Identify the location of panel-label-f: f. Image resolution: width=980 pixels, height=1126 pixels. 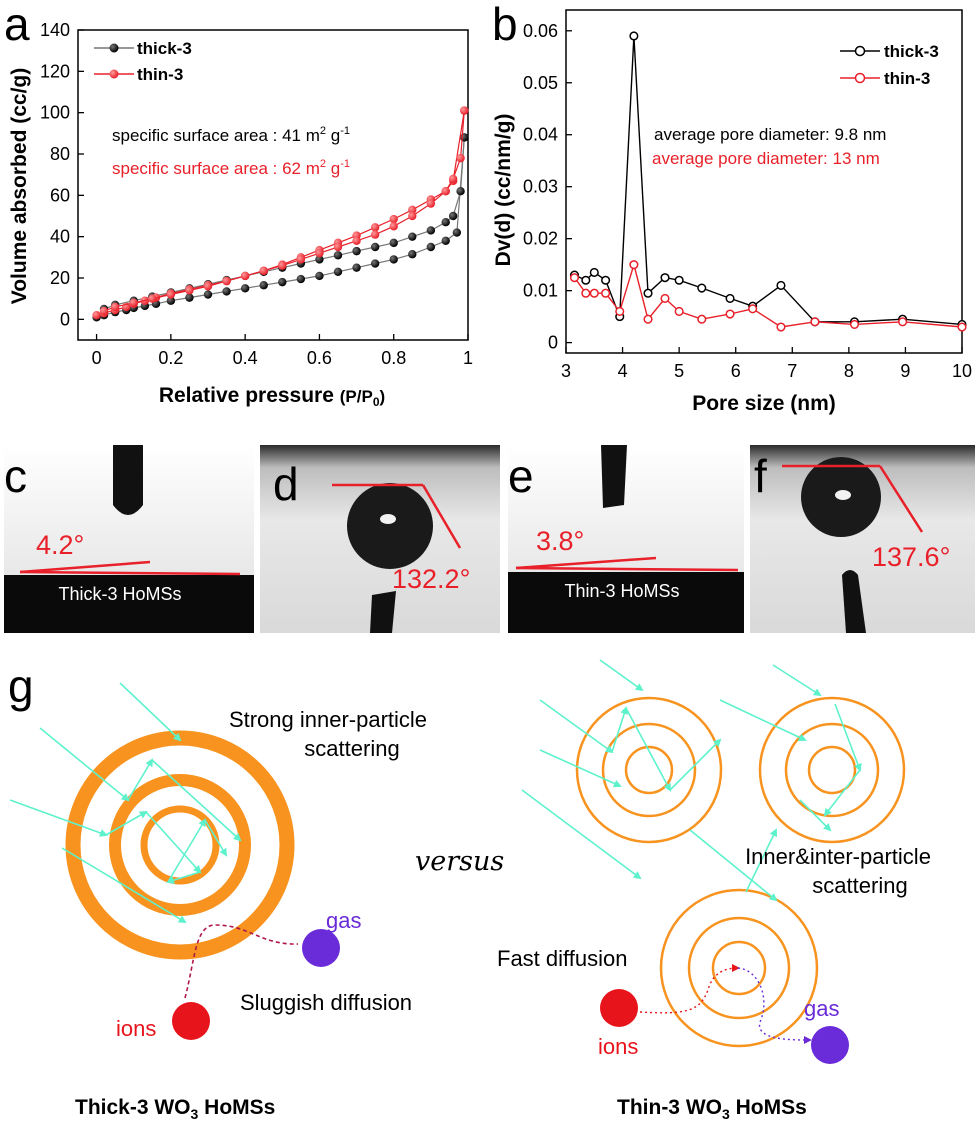
(760, 476).